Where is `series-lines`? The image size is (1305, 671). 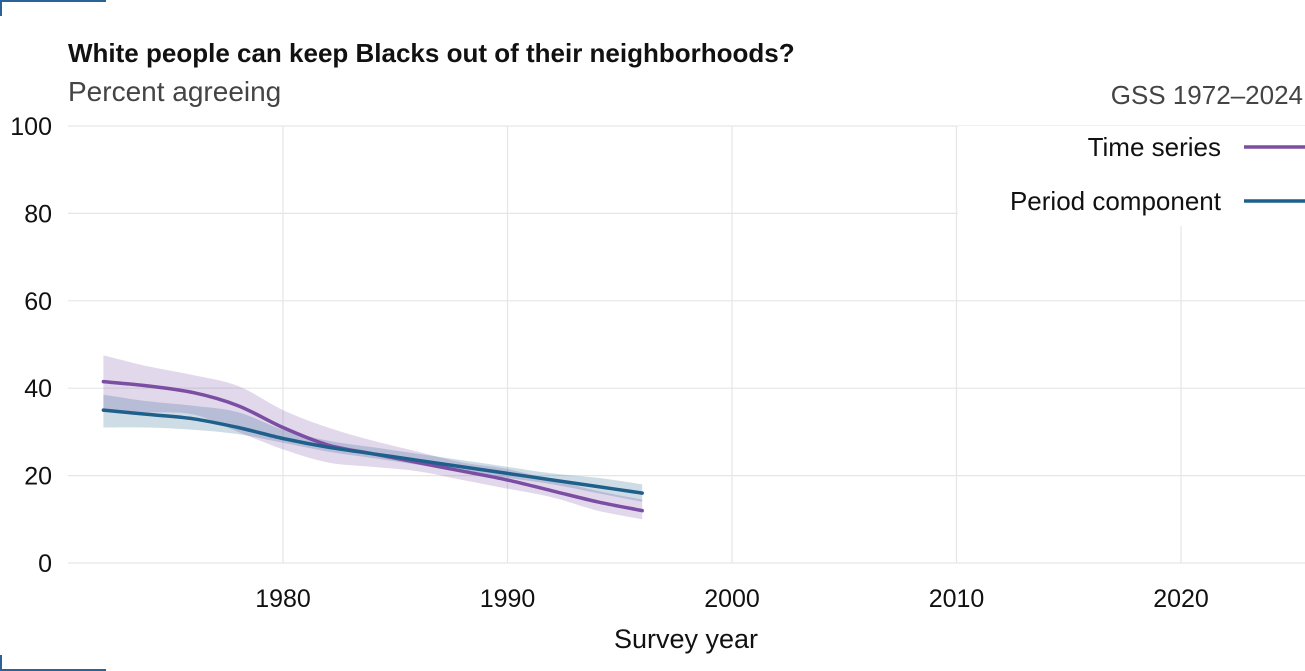
series-lines is located at coordinates (372, 446).